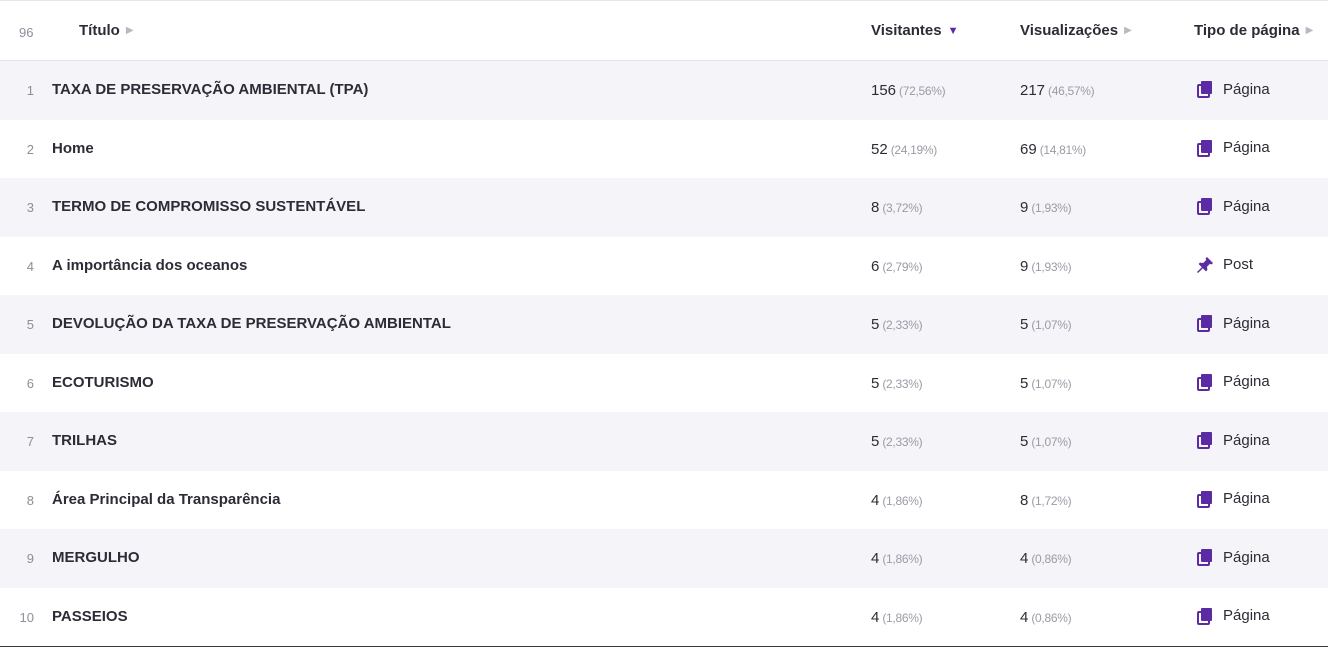  I want to click on page-title-link: ECOTURISMO, so click(103, 382).